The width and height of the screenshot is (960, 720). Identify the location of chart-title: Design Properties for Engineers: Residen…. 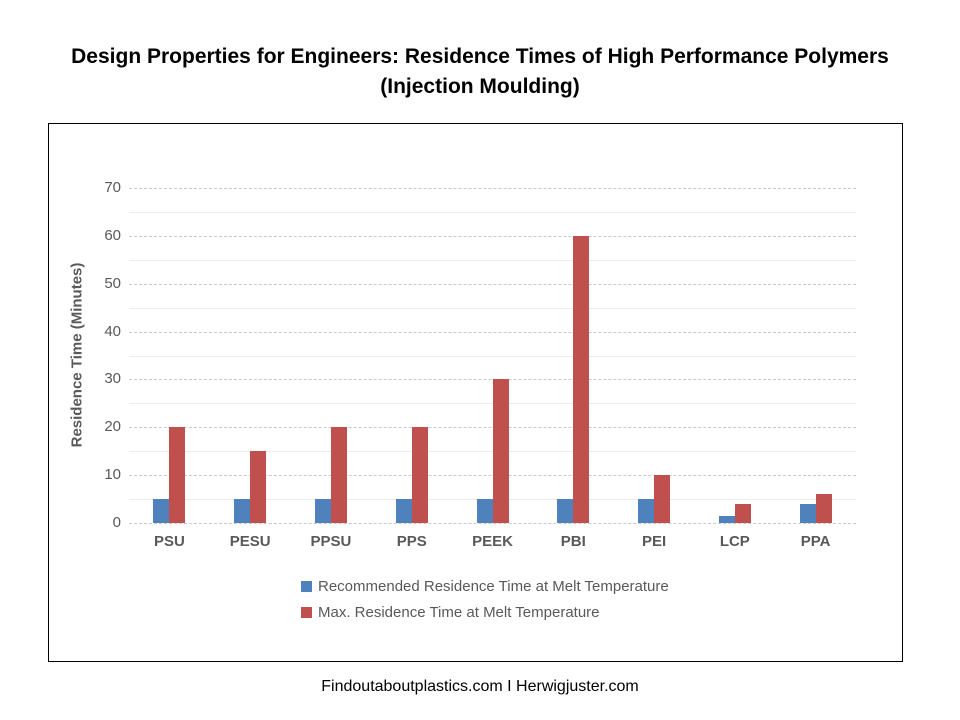
(480, 72).